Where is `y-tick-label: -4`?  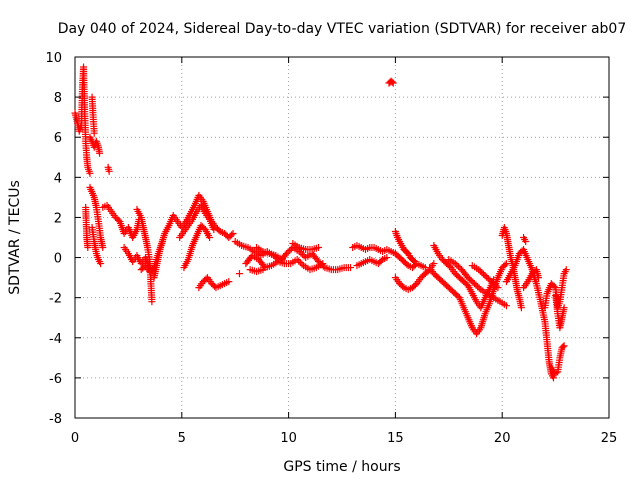
y-tick-label: -4 is located at coordinates (55, 339).